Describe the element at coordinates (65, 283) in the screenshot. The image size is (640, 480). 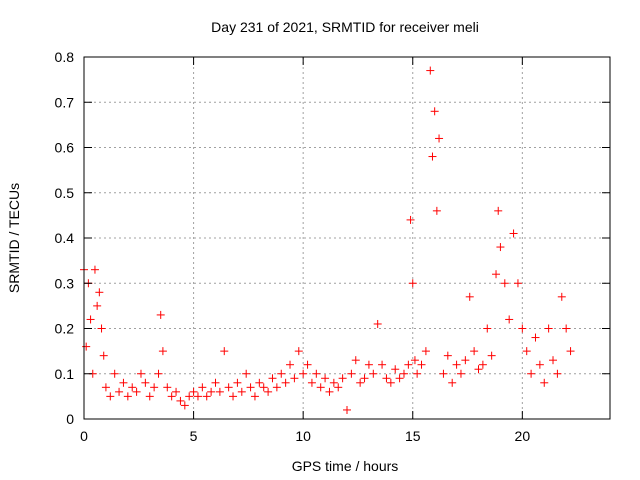
I see `y-tick-label: 0.3` at that location.